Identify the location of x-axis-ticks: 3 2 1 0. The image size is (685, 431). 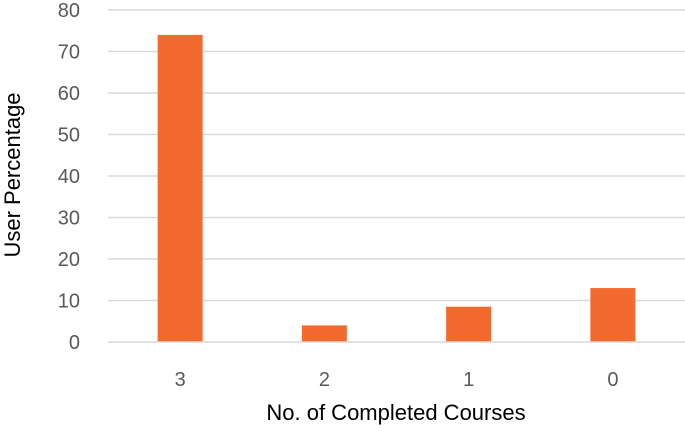
(397, 380).